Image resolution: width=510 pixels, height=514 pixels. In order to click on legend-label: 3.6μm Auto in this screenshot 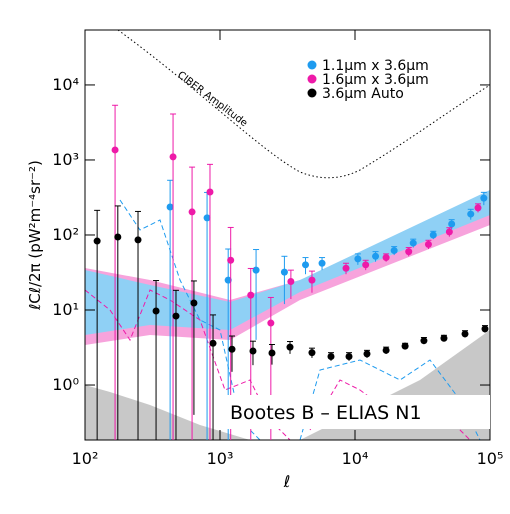, I will do `click(363, 94)`.